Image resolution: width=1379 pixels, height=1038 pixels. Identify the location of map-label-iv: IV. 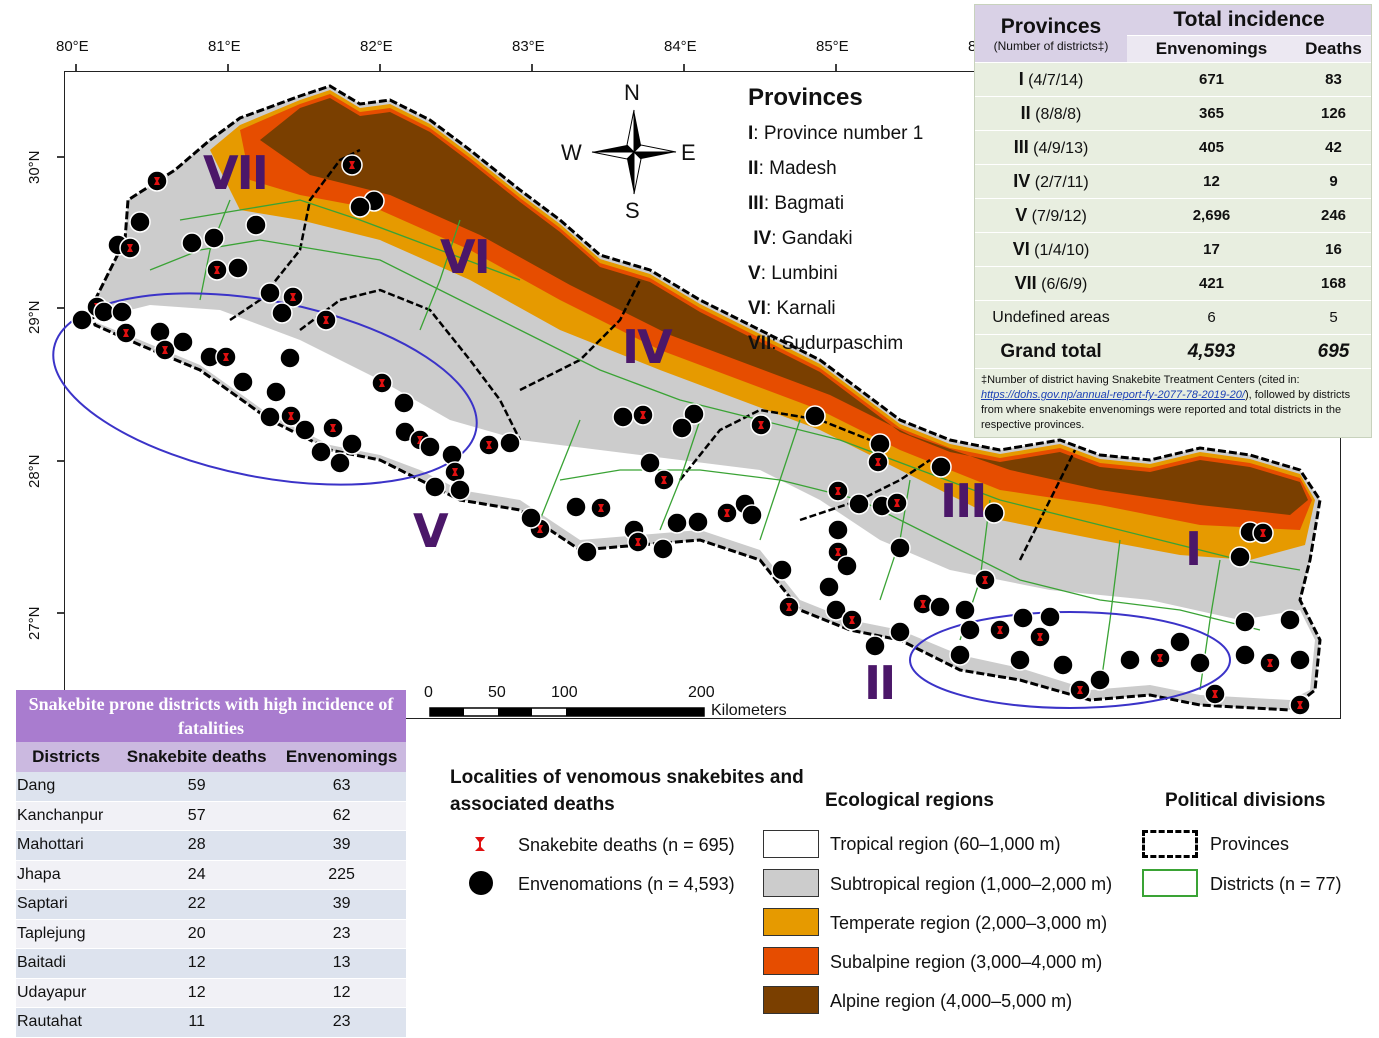
(647, 347).